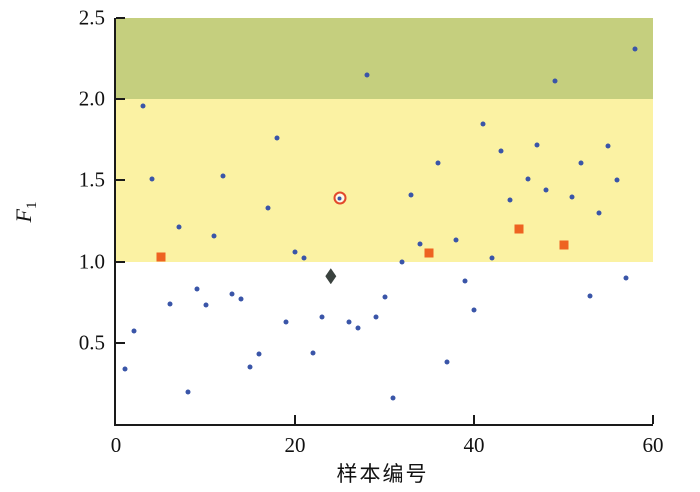 Image resolution: width=700 pixels, height=492 pixels. Describe the element at coordinates (91, 98) in the screenshot. I see `y-axis-tick-label: 2.0` at that location.